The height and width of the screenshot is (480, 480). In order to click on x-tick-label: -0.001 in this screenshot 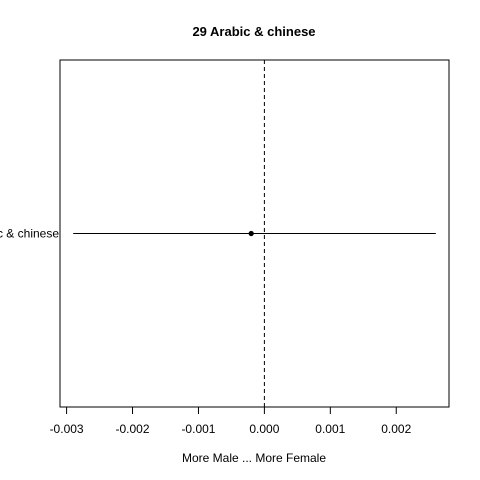, I will do `click(198, 429)`.